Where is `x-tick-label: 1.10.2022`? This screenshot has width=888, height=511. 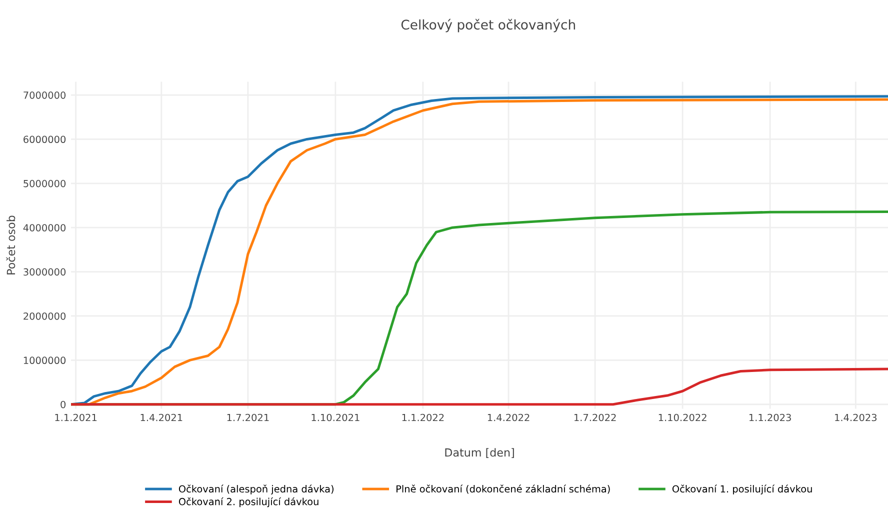 x-tick-label: 1.10.2022 is located at coordinates (682, 418).